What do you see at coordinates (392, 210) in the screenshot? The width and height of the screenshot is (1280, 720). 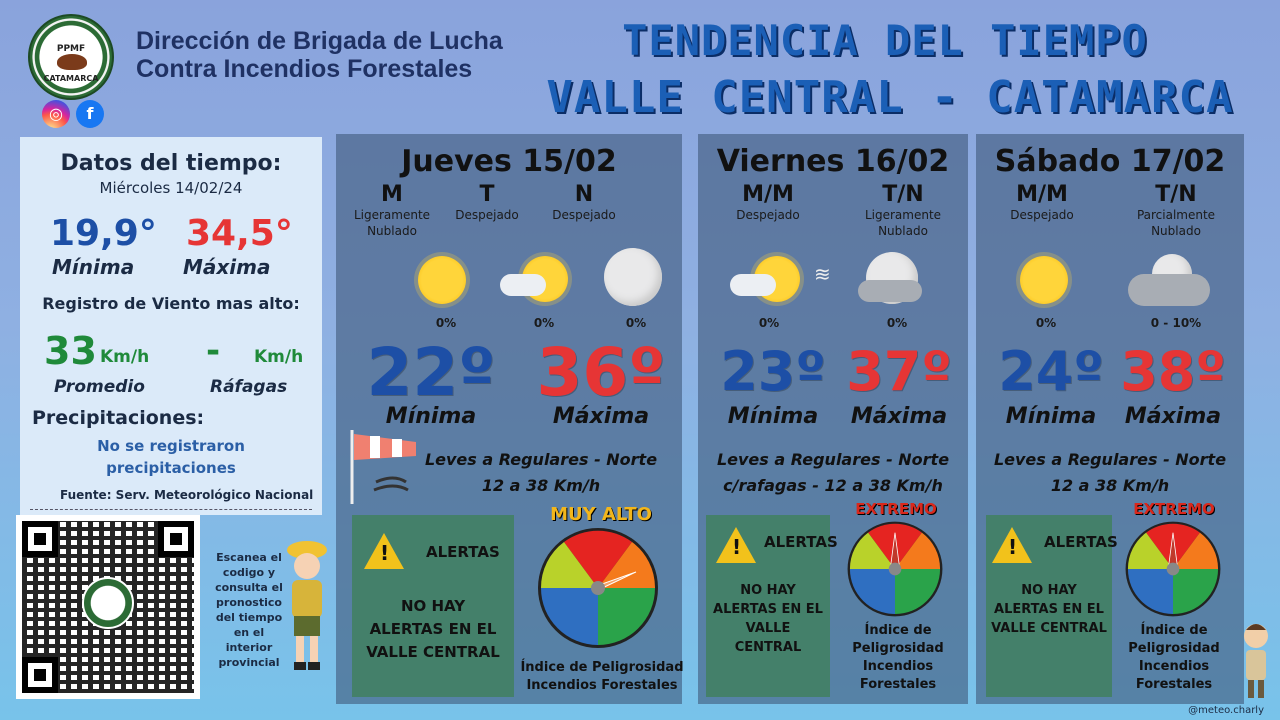 I see `period-morning: M Ligeramente Nublado` at bounding box center [392, 210].